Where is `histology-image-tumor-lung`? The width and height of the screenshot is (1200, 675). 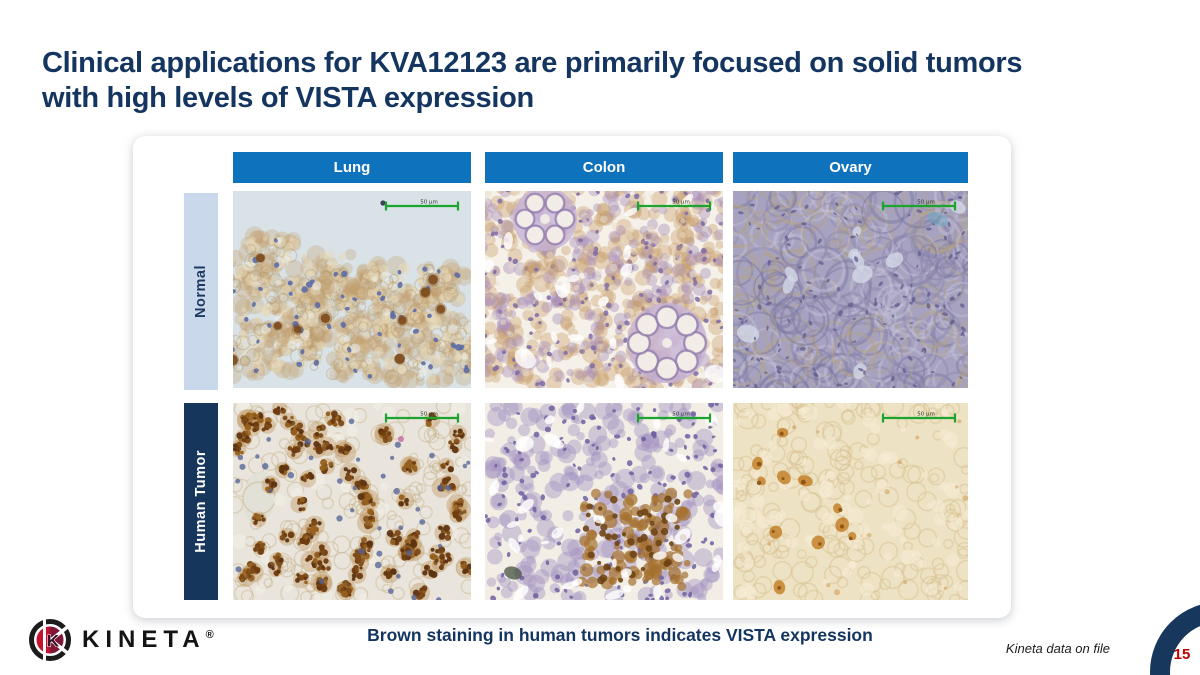 histology-image-tumor-lung is located at coordinates (352, 501).